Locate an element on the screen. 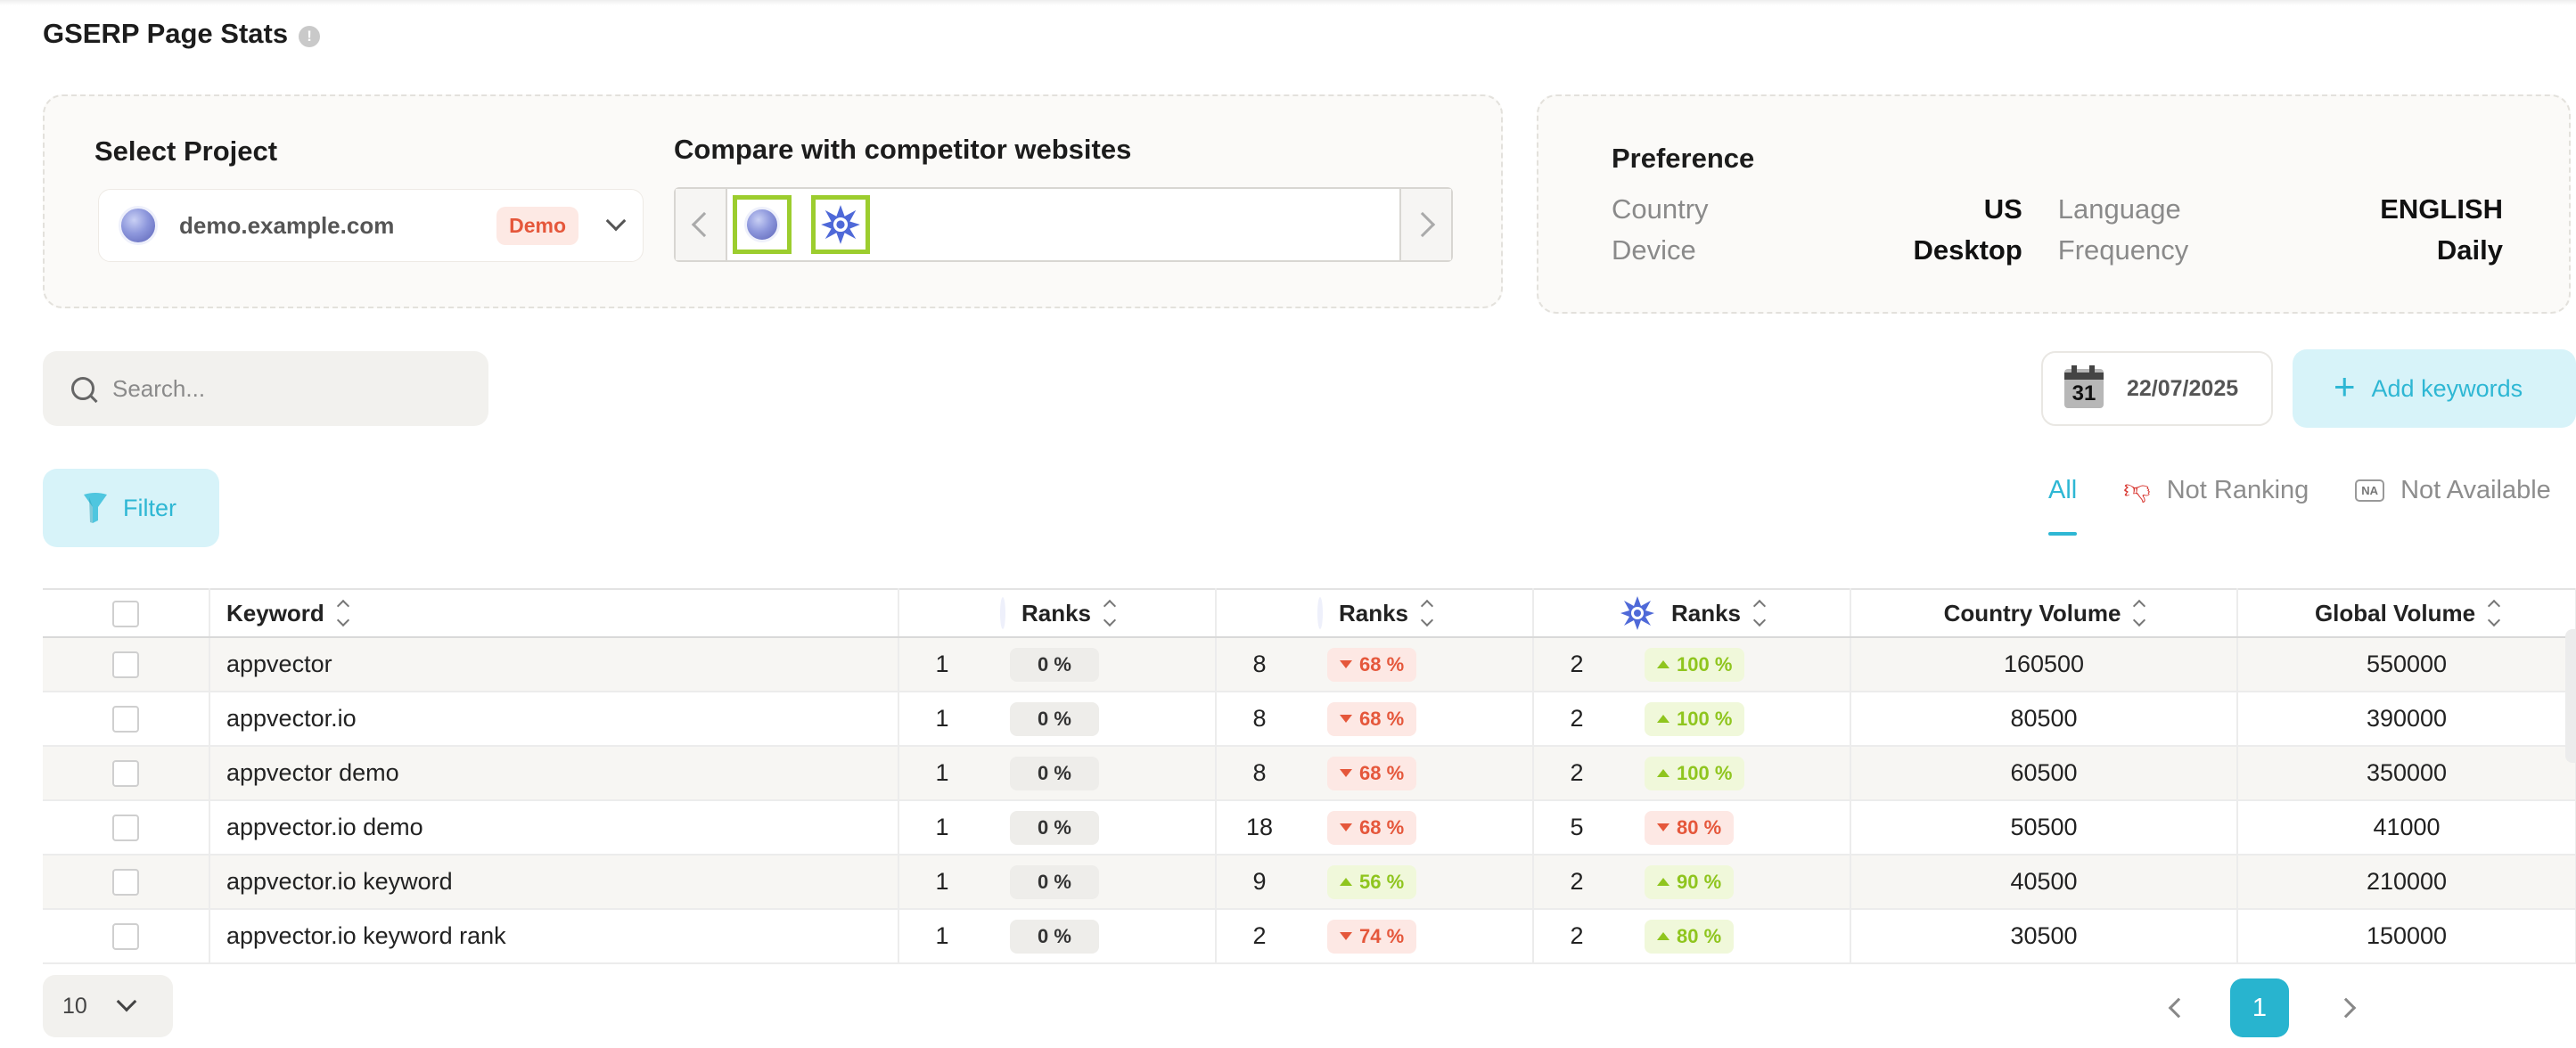 The height and width of the screenshot is (1048, 2576). rank-header-competitor-1: Ranks is located at coordinates (1375, 613).